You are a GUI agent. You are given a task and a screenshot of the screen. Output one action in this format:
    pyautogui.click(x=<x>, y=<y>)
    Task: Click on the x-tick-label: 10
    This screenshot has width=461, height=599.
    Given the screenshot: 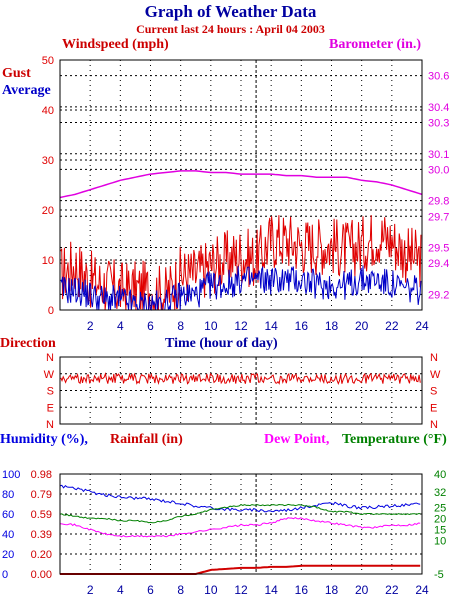 What is the action you would take?
    pyautogui.click(x=211, y=326)
    